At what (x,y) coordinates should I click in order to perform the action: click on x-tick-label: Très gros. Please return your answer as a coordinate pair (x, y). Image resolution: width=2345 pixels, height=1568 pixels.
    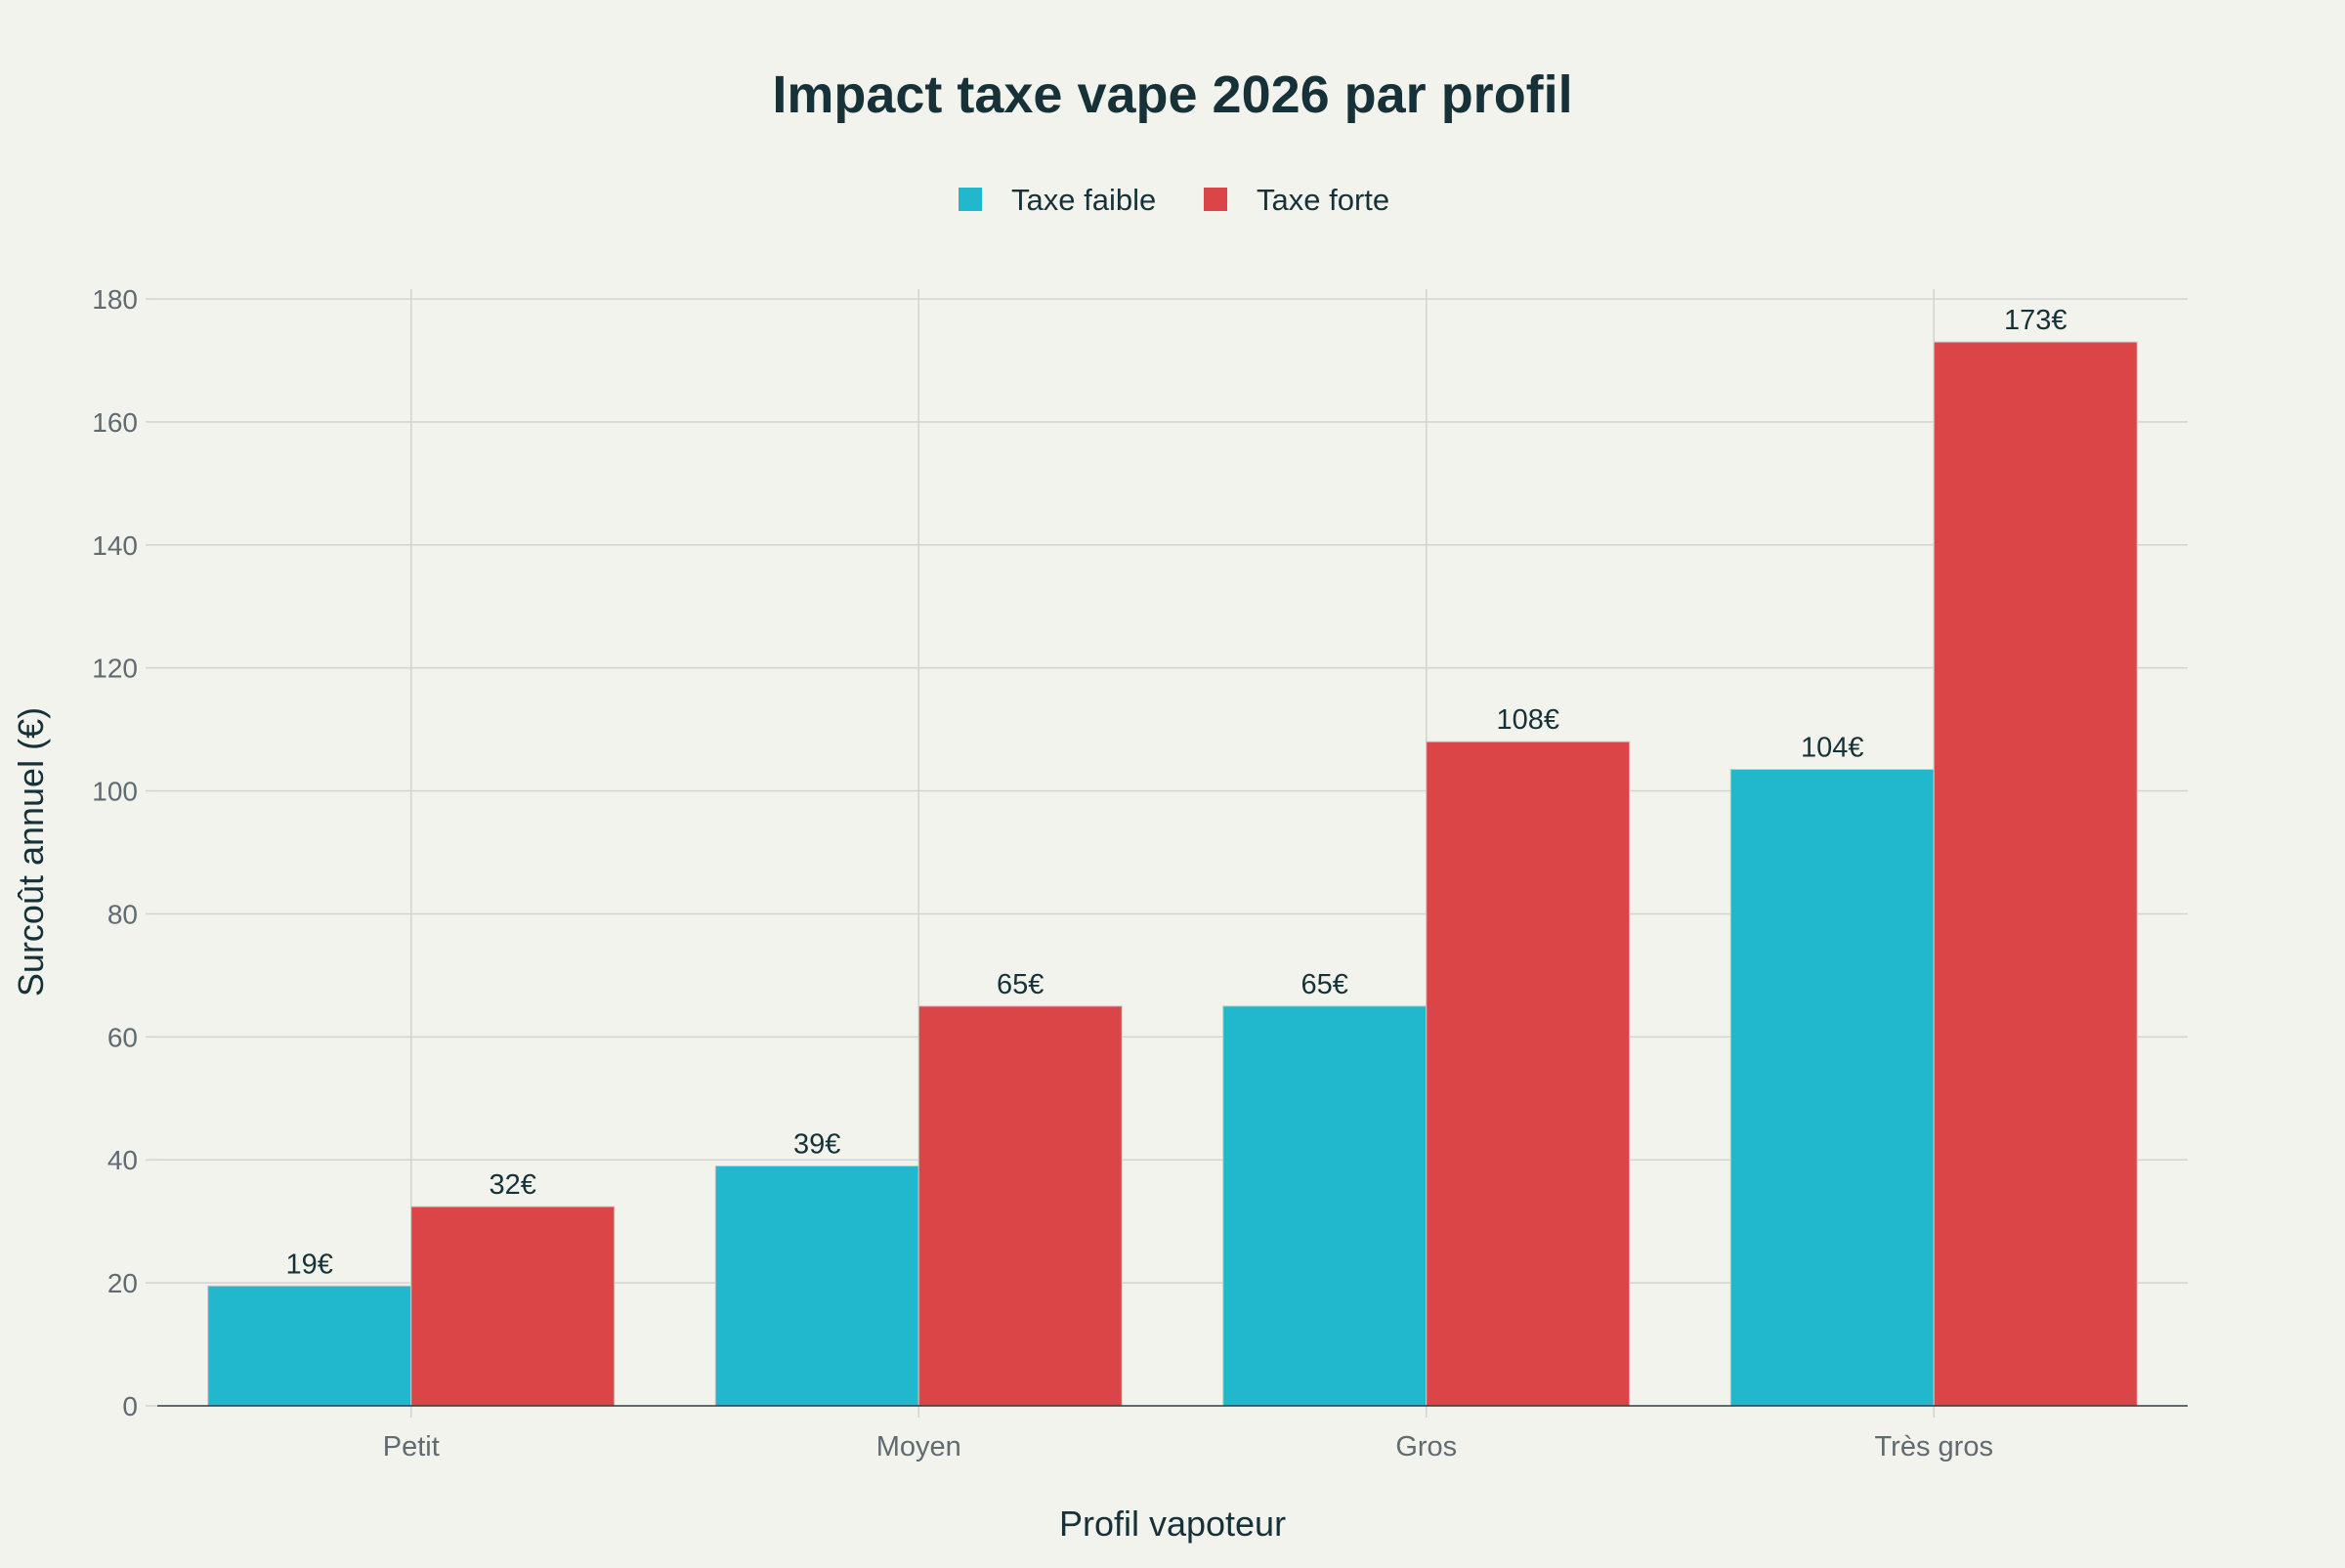
    Looking at the image, I should click on (1934, 1446).